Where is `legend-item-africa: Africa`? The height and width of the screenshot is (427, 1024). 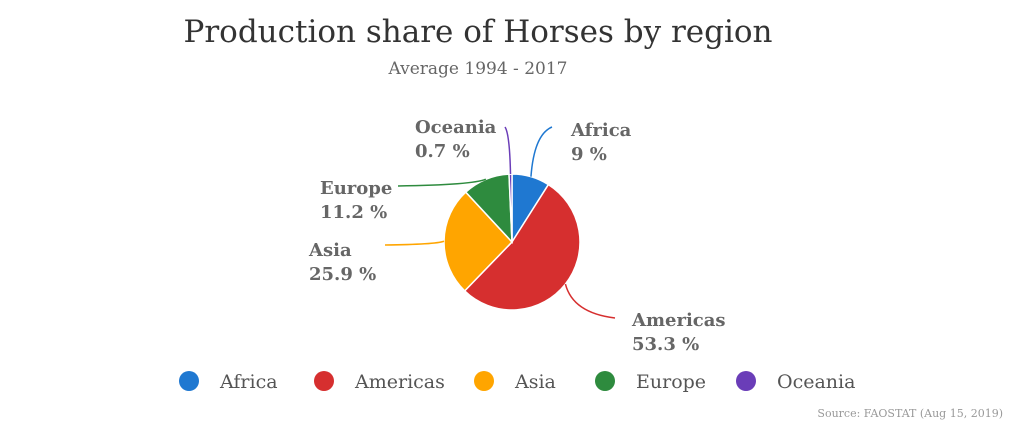 legend-item-africa: Africa is located at coordinates (228, 382).